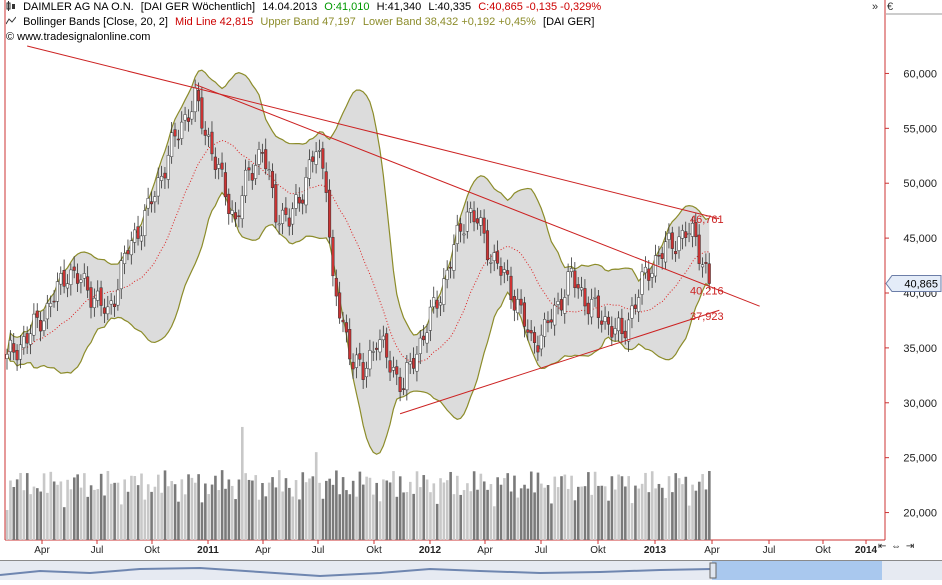 The image size is (942, 585). Describe the element at coordinates (471, 570) in the screenshot. I see `overview-scroller` at that location.